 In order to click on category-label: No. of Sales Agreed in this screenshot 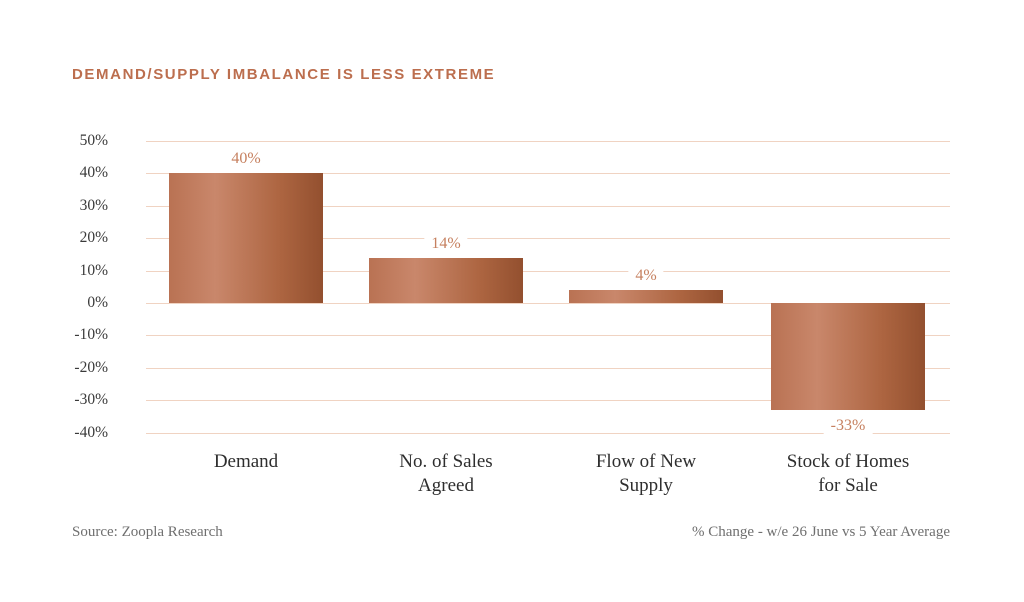, I will do `click(446, 473)`.